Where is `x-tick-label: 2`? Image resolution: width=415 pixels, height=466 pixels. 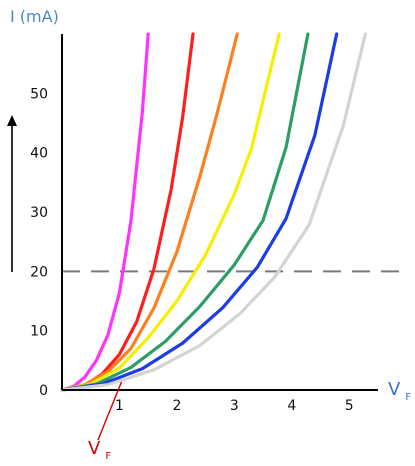 x-tick-label: 2 is located at coordinates (176, 406).